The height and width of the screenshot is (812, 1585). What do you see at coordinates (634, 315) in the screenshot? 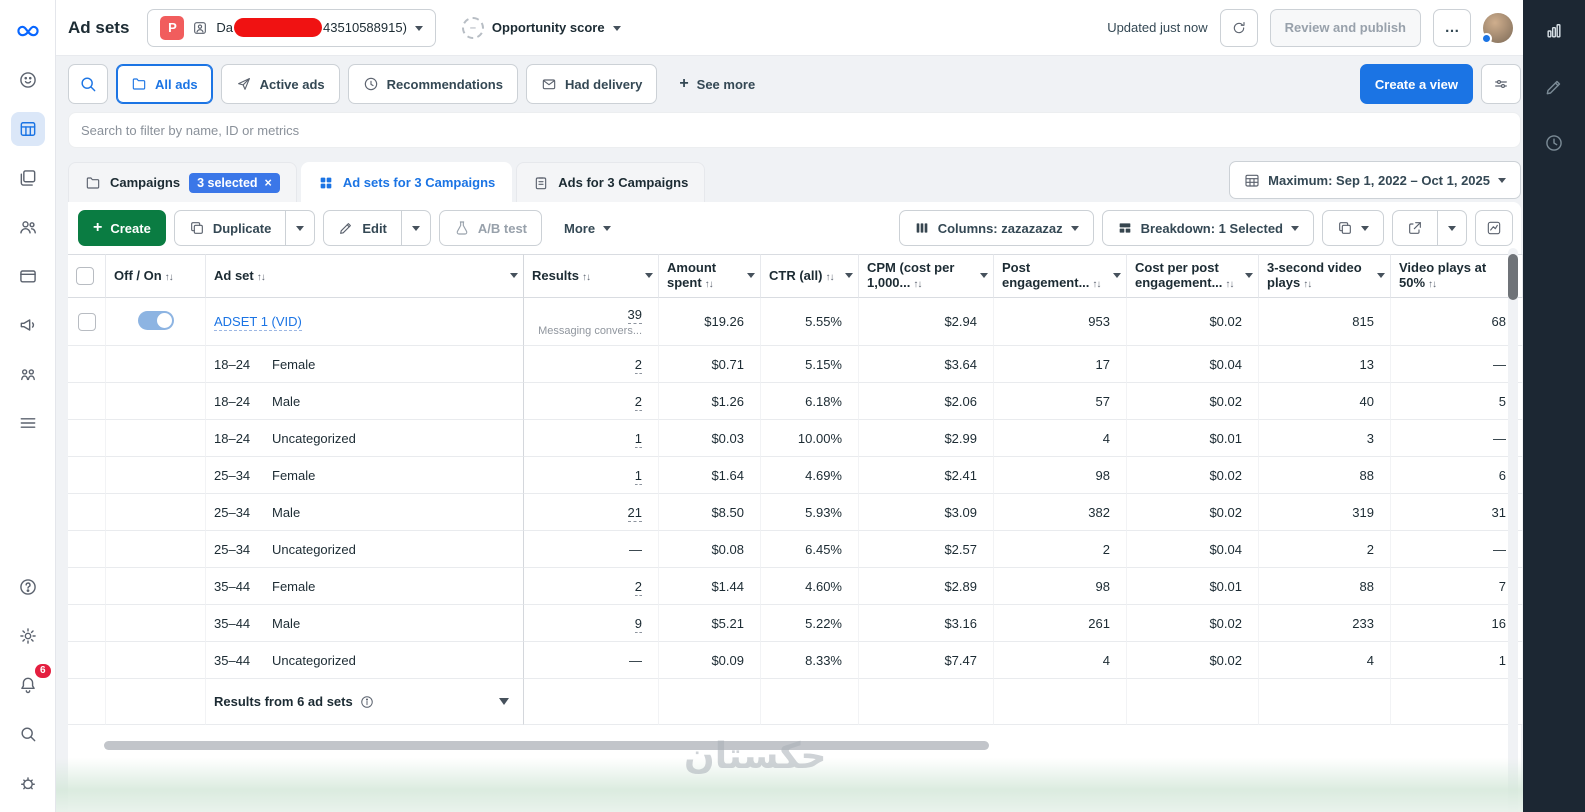
I see `results-value: 39` at bounding box center [634, 315].